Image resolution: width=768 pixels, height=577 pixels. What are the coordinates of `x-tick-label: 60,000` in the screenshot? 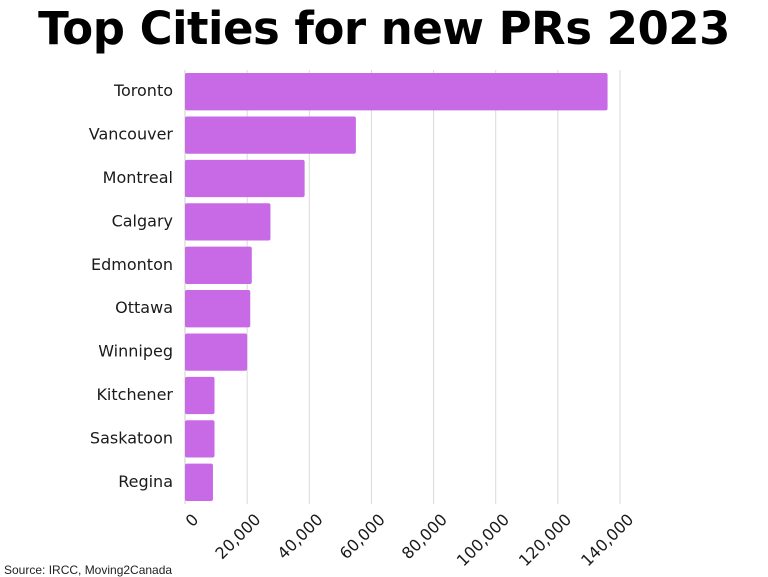 It's located at (362, 536).